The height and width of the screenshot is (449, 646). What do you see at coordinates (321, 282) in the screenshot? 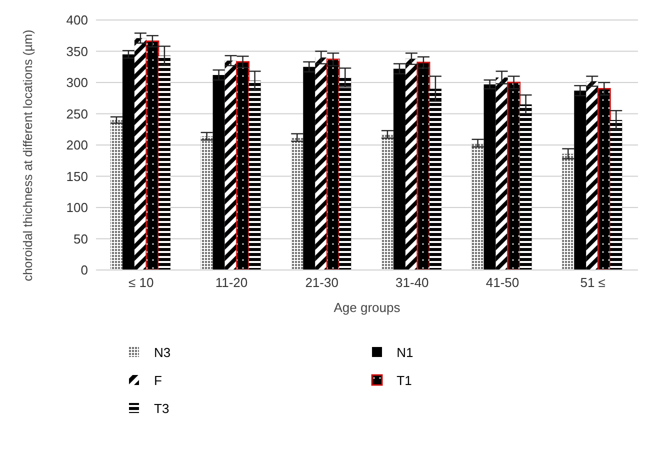
I see `x-tick-label: 21-30` at bounding box center [321, 282].